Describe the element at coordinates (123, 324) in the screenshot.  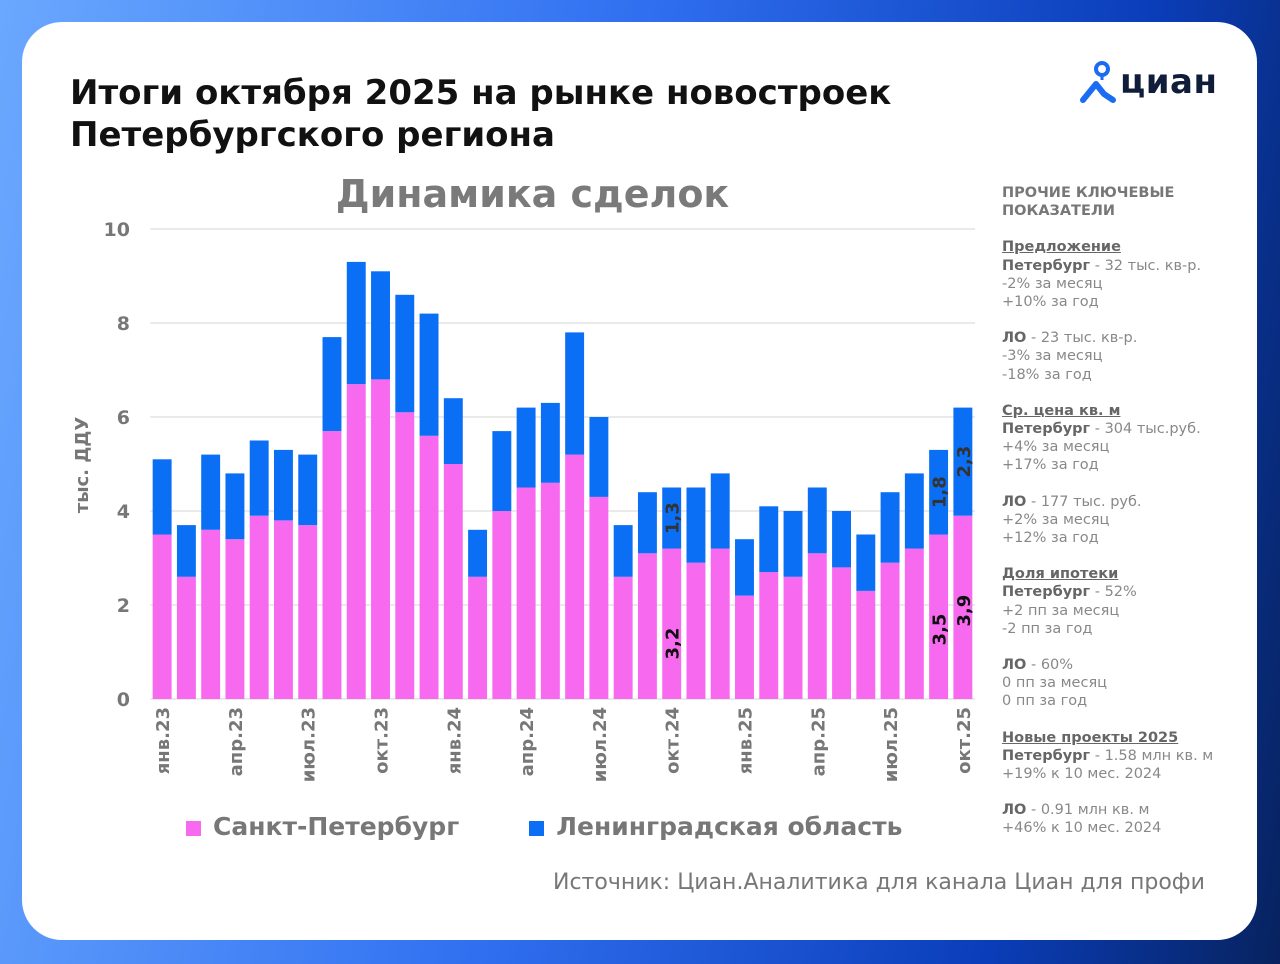
I see `y-tick-label: 8` at that location.